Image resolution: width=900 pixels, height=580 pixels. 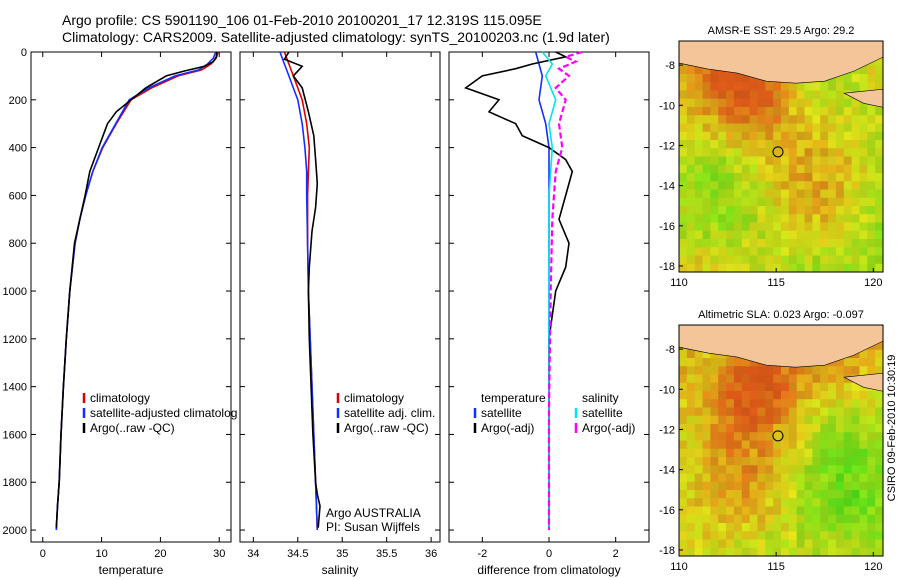 I want to click on x-tick-label: 2, so click(x=616, y=554).